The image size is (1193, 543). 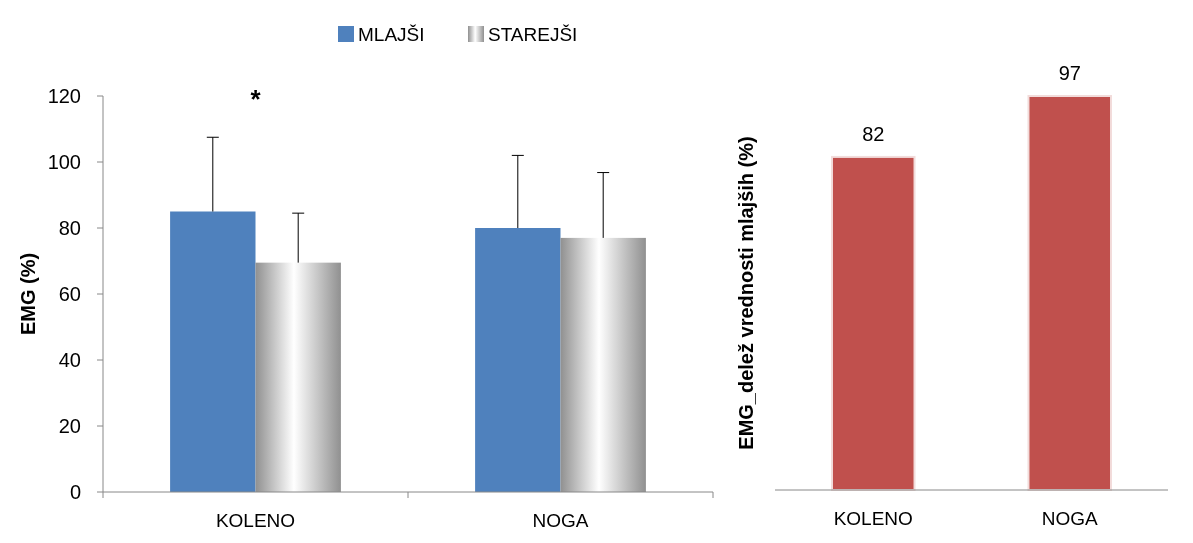 What do you see at coordinates (746, 293) in the screenshot?
I see `y-axis-title: EMG_delež vrednosti mlajših (%)` at bounding box center [746, 293].